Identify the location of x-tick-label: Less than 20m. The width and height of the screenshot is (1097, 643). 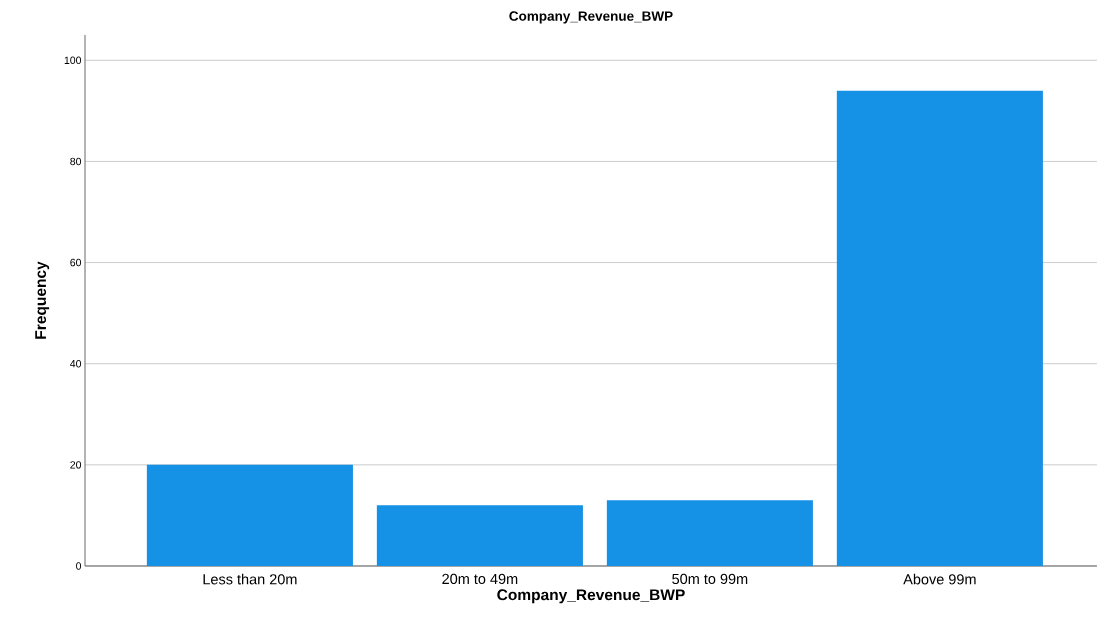
(250, 579).